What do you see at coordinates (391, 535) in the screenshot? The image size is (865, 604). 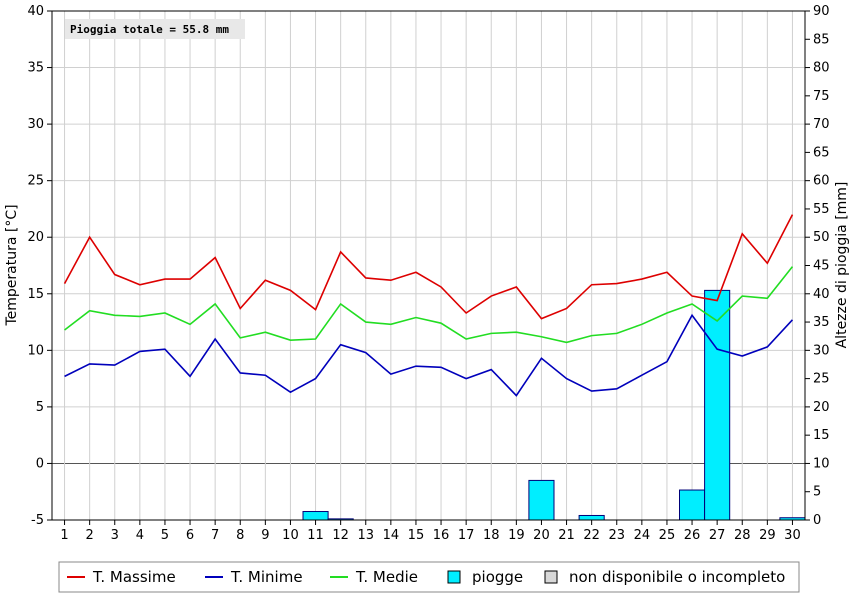 I see `x-tick-label: 14` at bounding box center [391, 535].